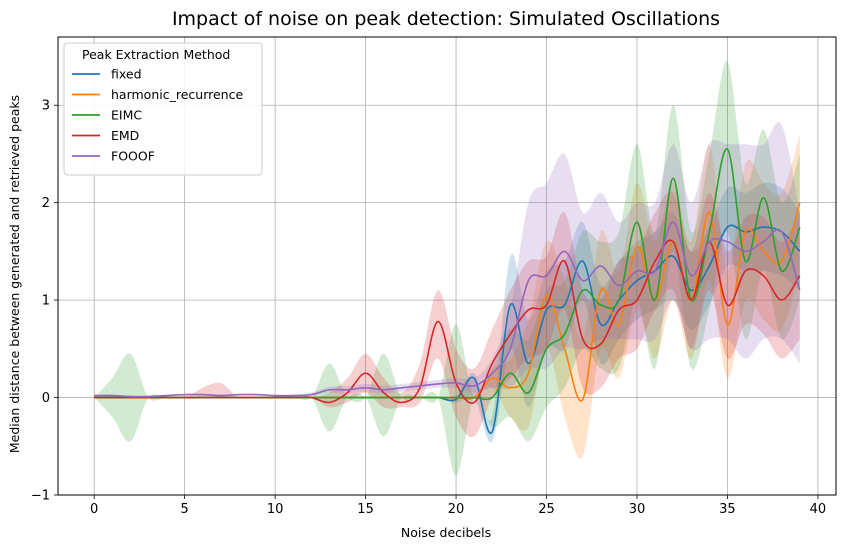 The image size is (844, 549). What do you see at coordinates (446, 532) in the screenshot?
I see `x-axis-label: Noise decibels` at bounding box center [446, 532].